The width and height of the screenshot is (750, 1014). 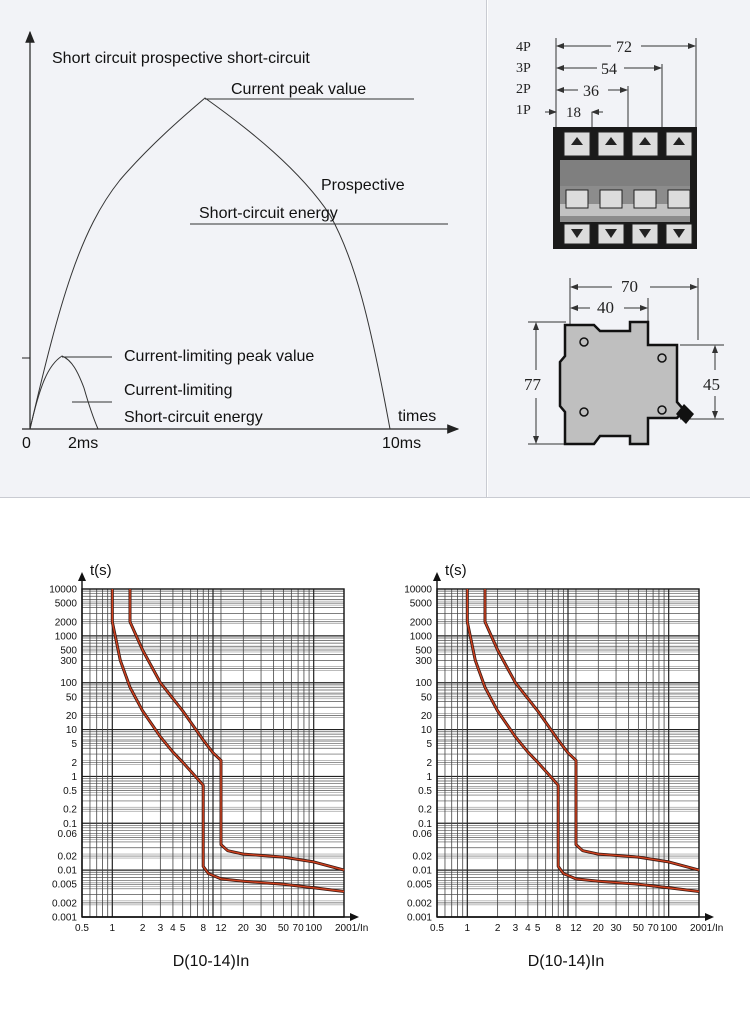 I want to click on panel-divider-vertical, so click(x=486, y=249).